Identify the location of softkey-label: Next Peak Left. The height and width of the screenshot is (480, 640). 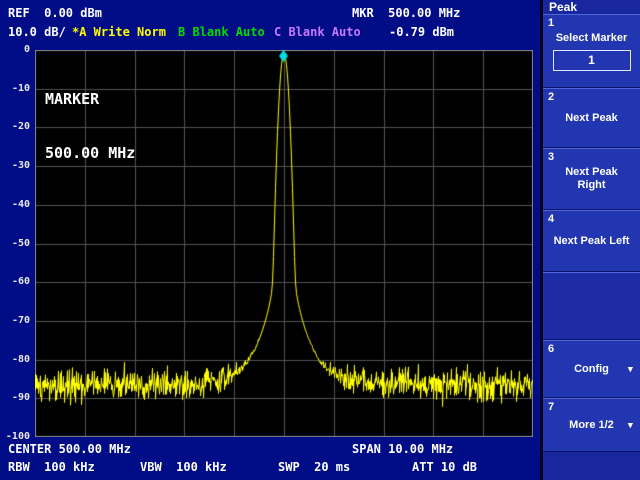
(591, 240).